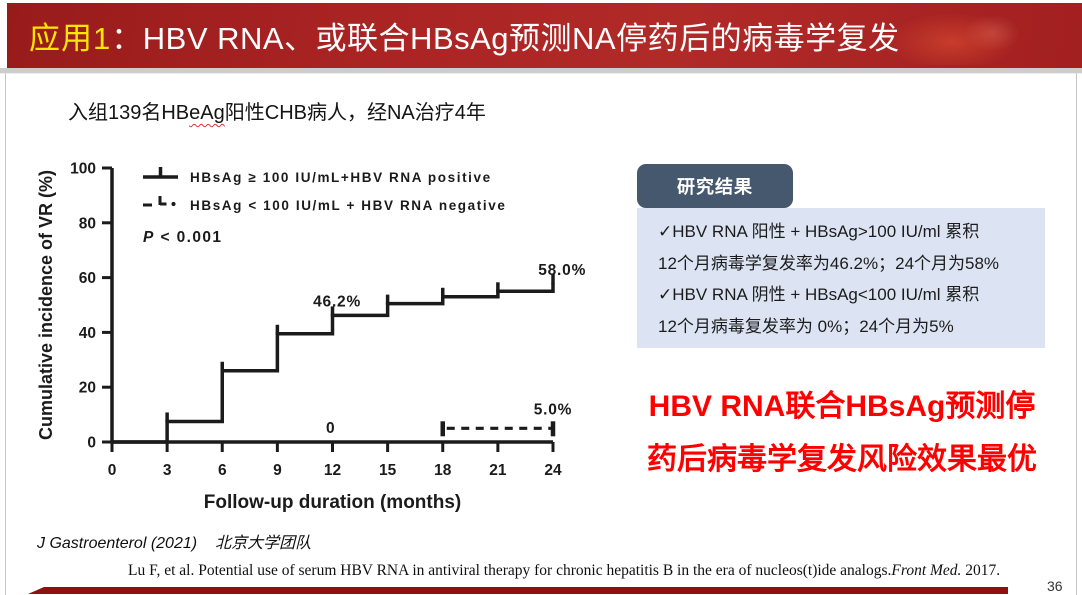 The image size is (1082, 595). Describe the element at coordinates (112, 470) in the screenshot. I see `x-tick-label: 0` at that location.